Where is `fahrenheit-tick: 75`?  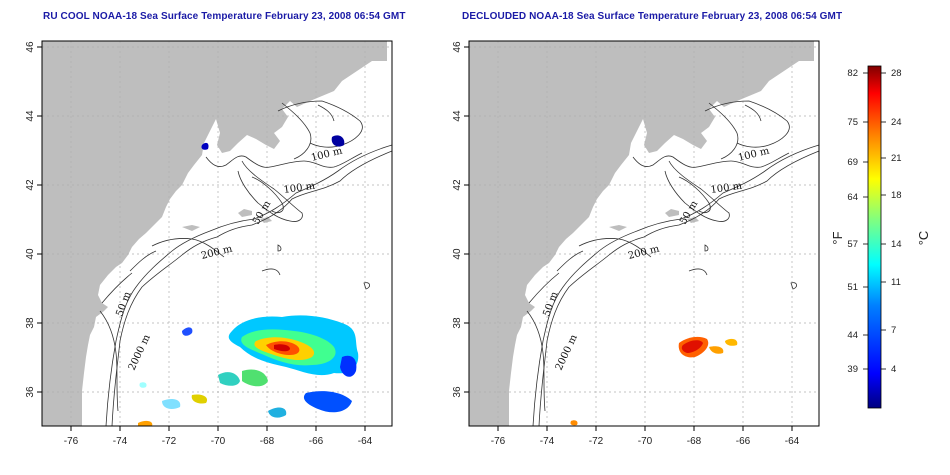
fahrenheit-tick: 75 is located at coordinates (852, 122).